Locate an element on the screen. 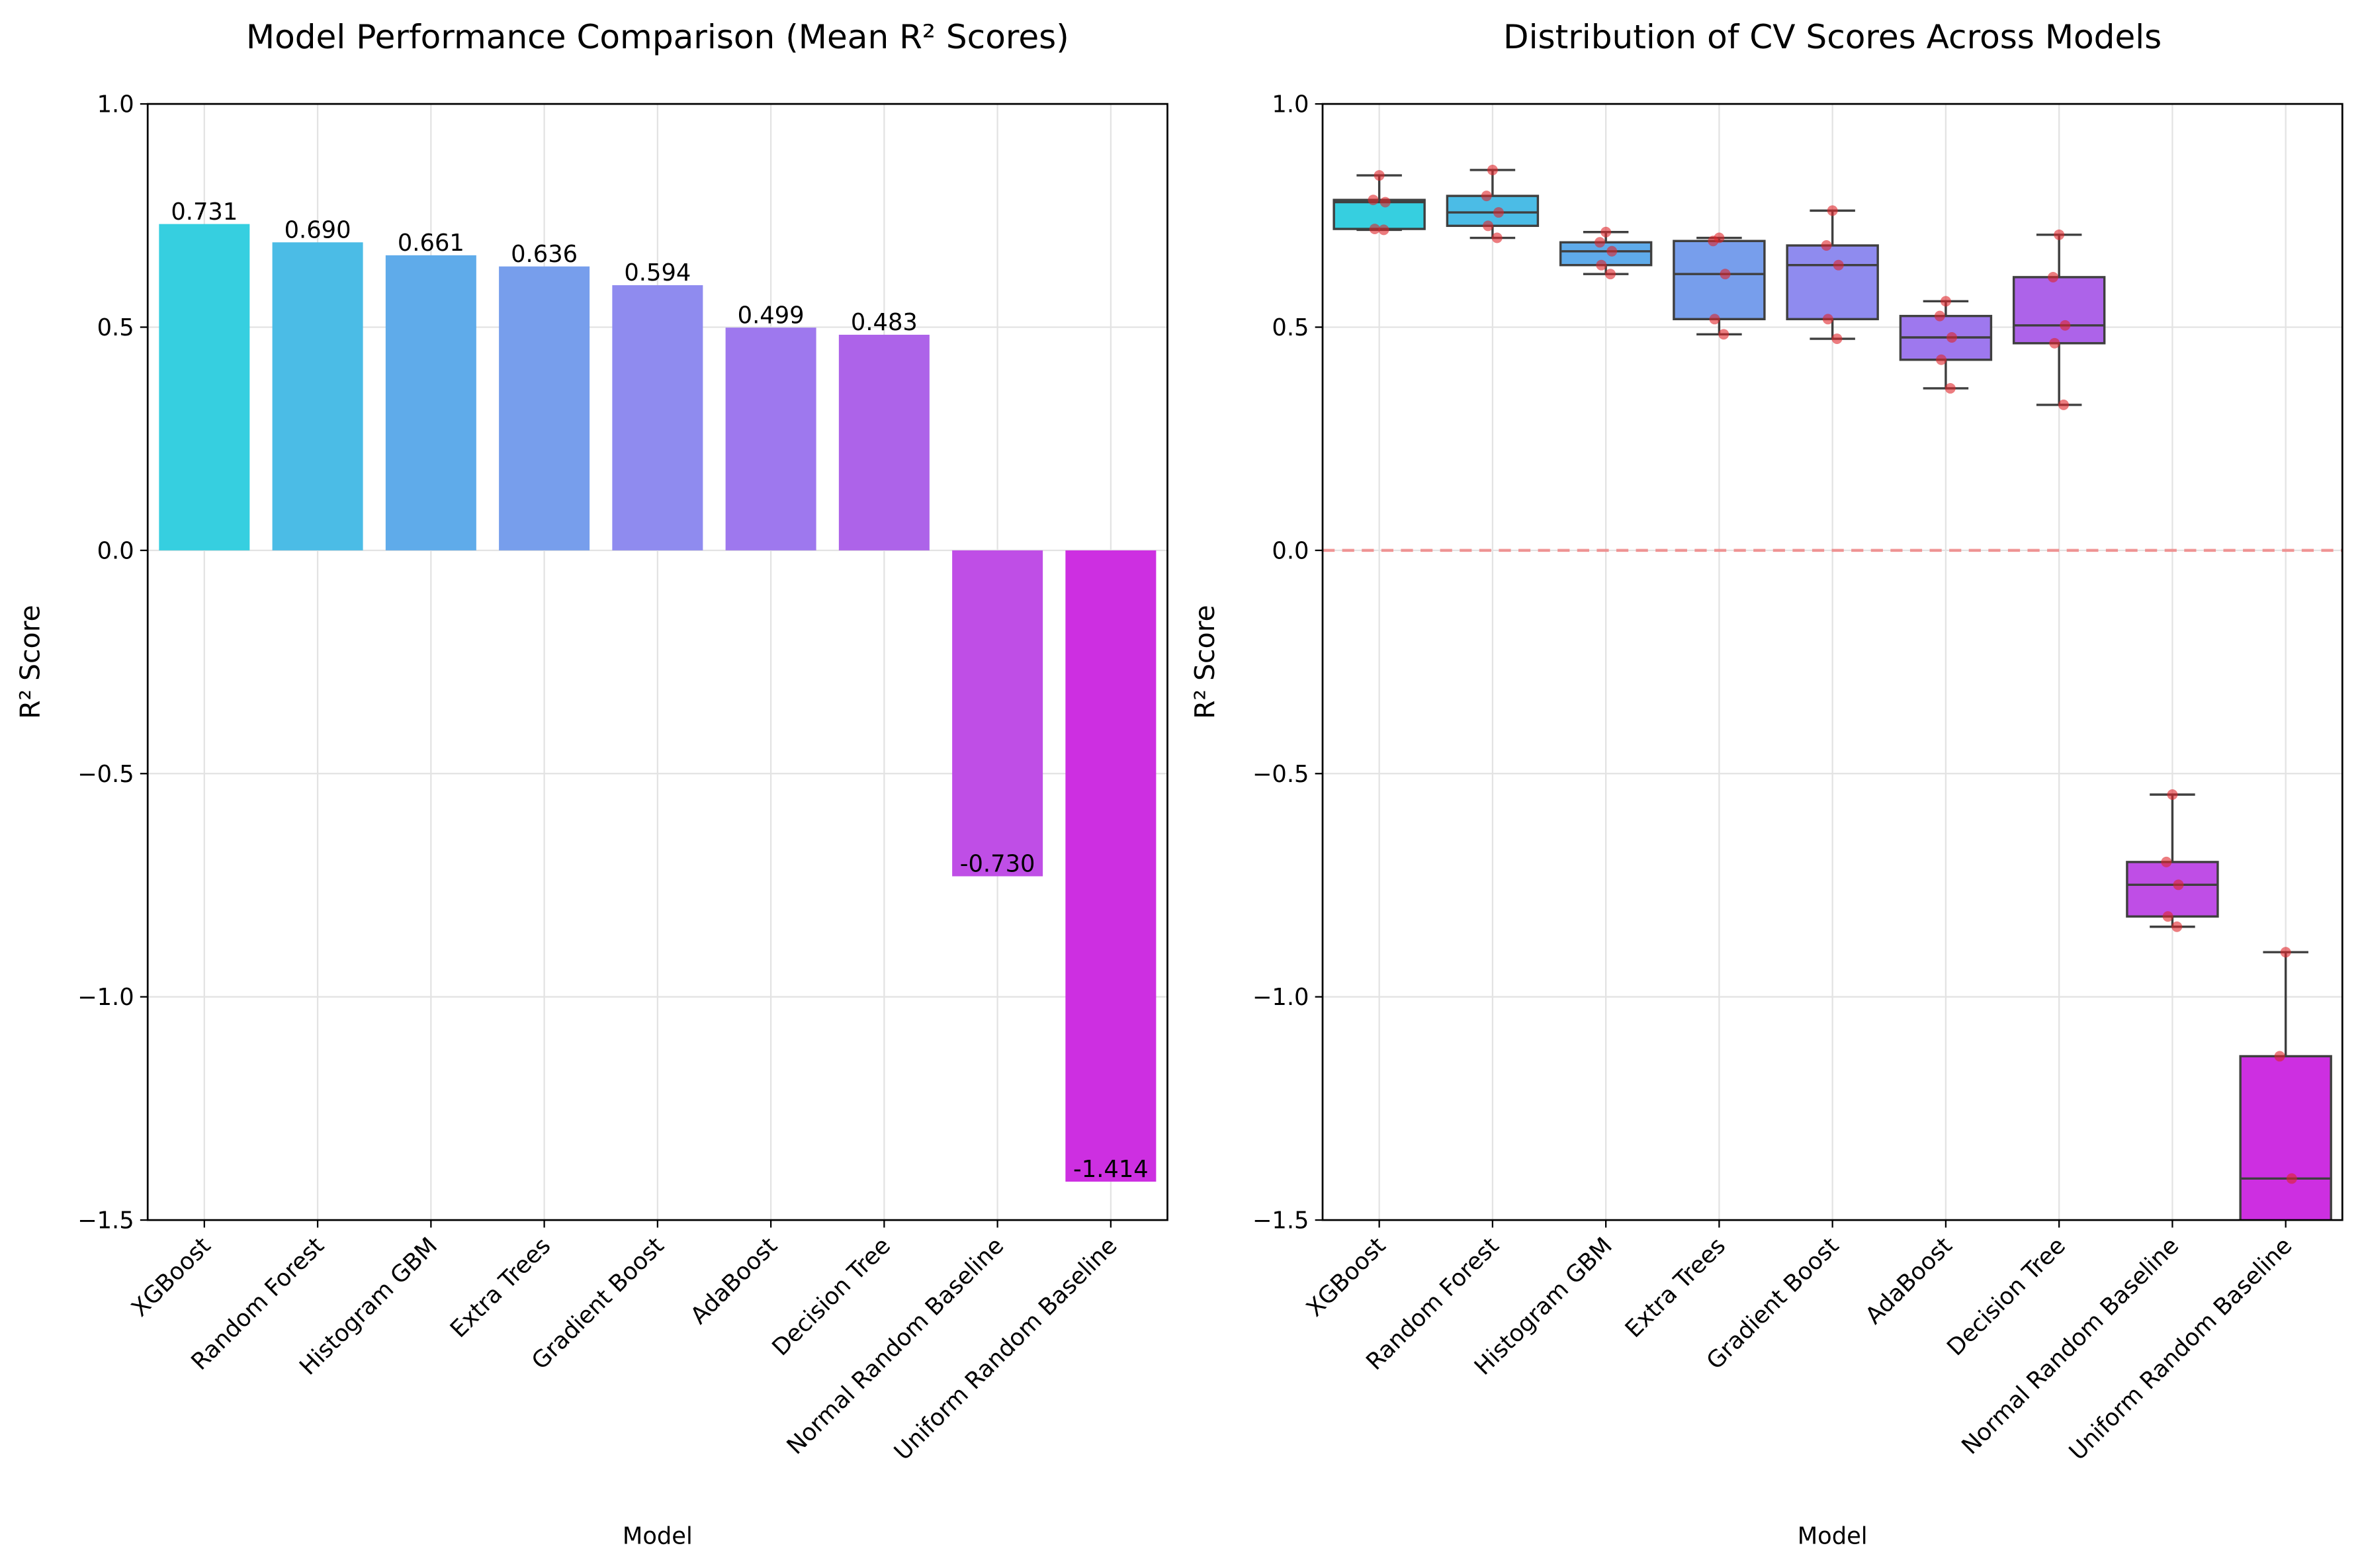 The height and width of the screenshot is (1568, 2362). value-label: 0.690 is located at coordinates (317, 229).